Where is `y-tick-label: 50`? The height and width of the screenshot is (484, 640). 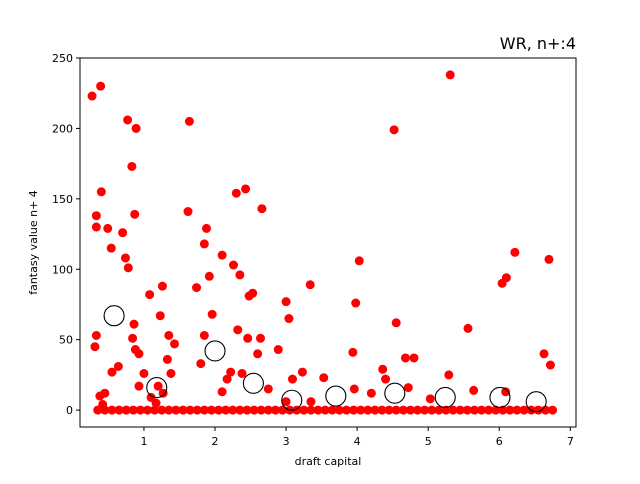
y-tick-label: 50 is located at coordinates (66, 340).